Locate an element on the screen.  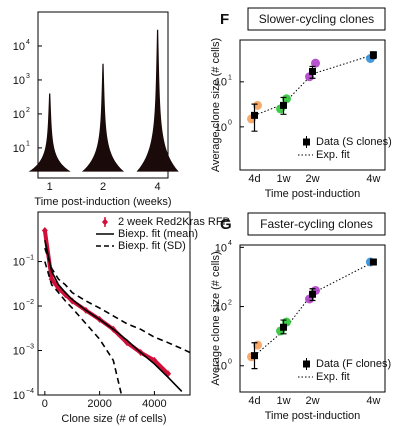
legend-label: Biexp. fit (mean) is located at coordinates (158, 234).